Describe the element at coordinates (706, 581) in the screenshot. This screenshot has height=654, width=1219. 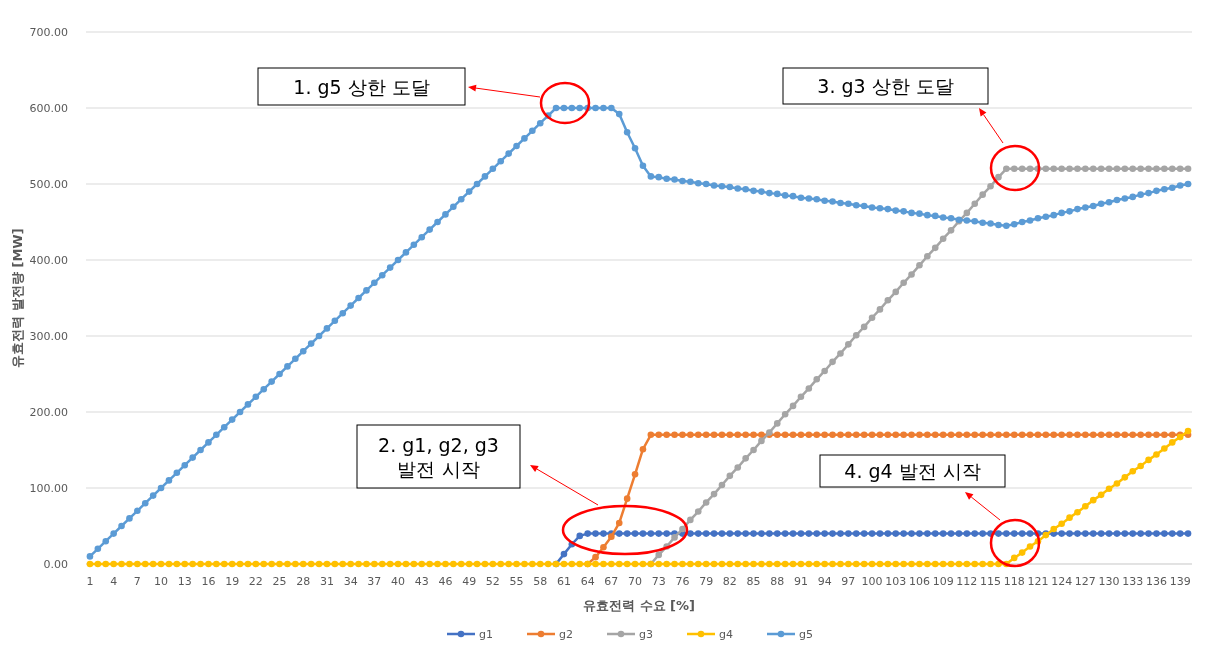
I see `x-tick-label: 79` at that location.